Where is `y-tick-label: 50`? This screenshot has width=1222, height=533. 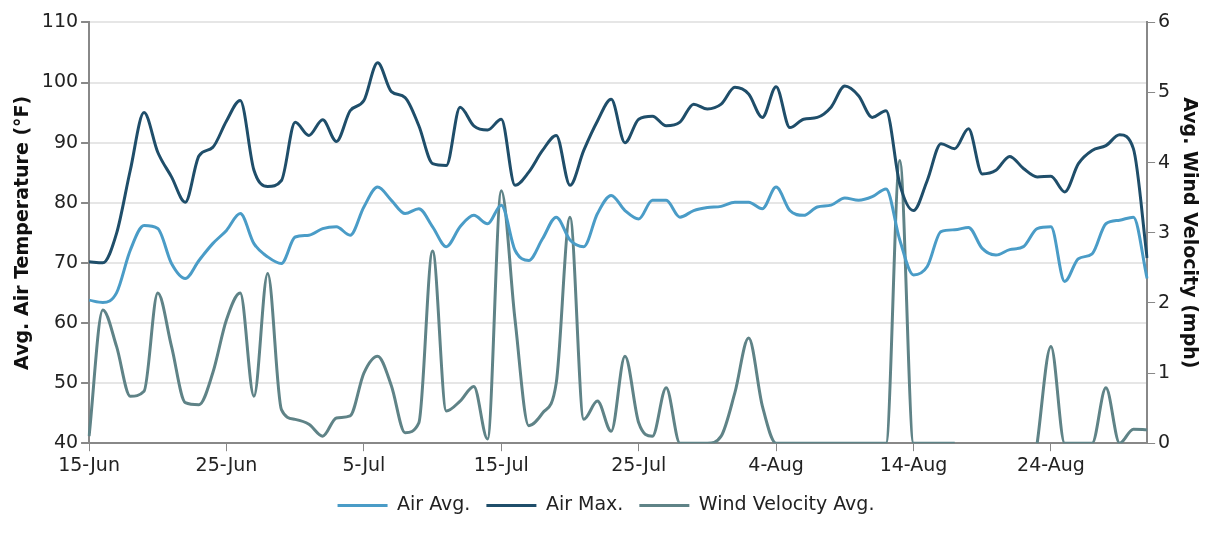 y-tick-label: 50 is located at coordinates (66, 381).